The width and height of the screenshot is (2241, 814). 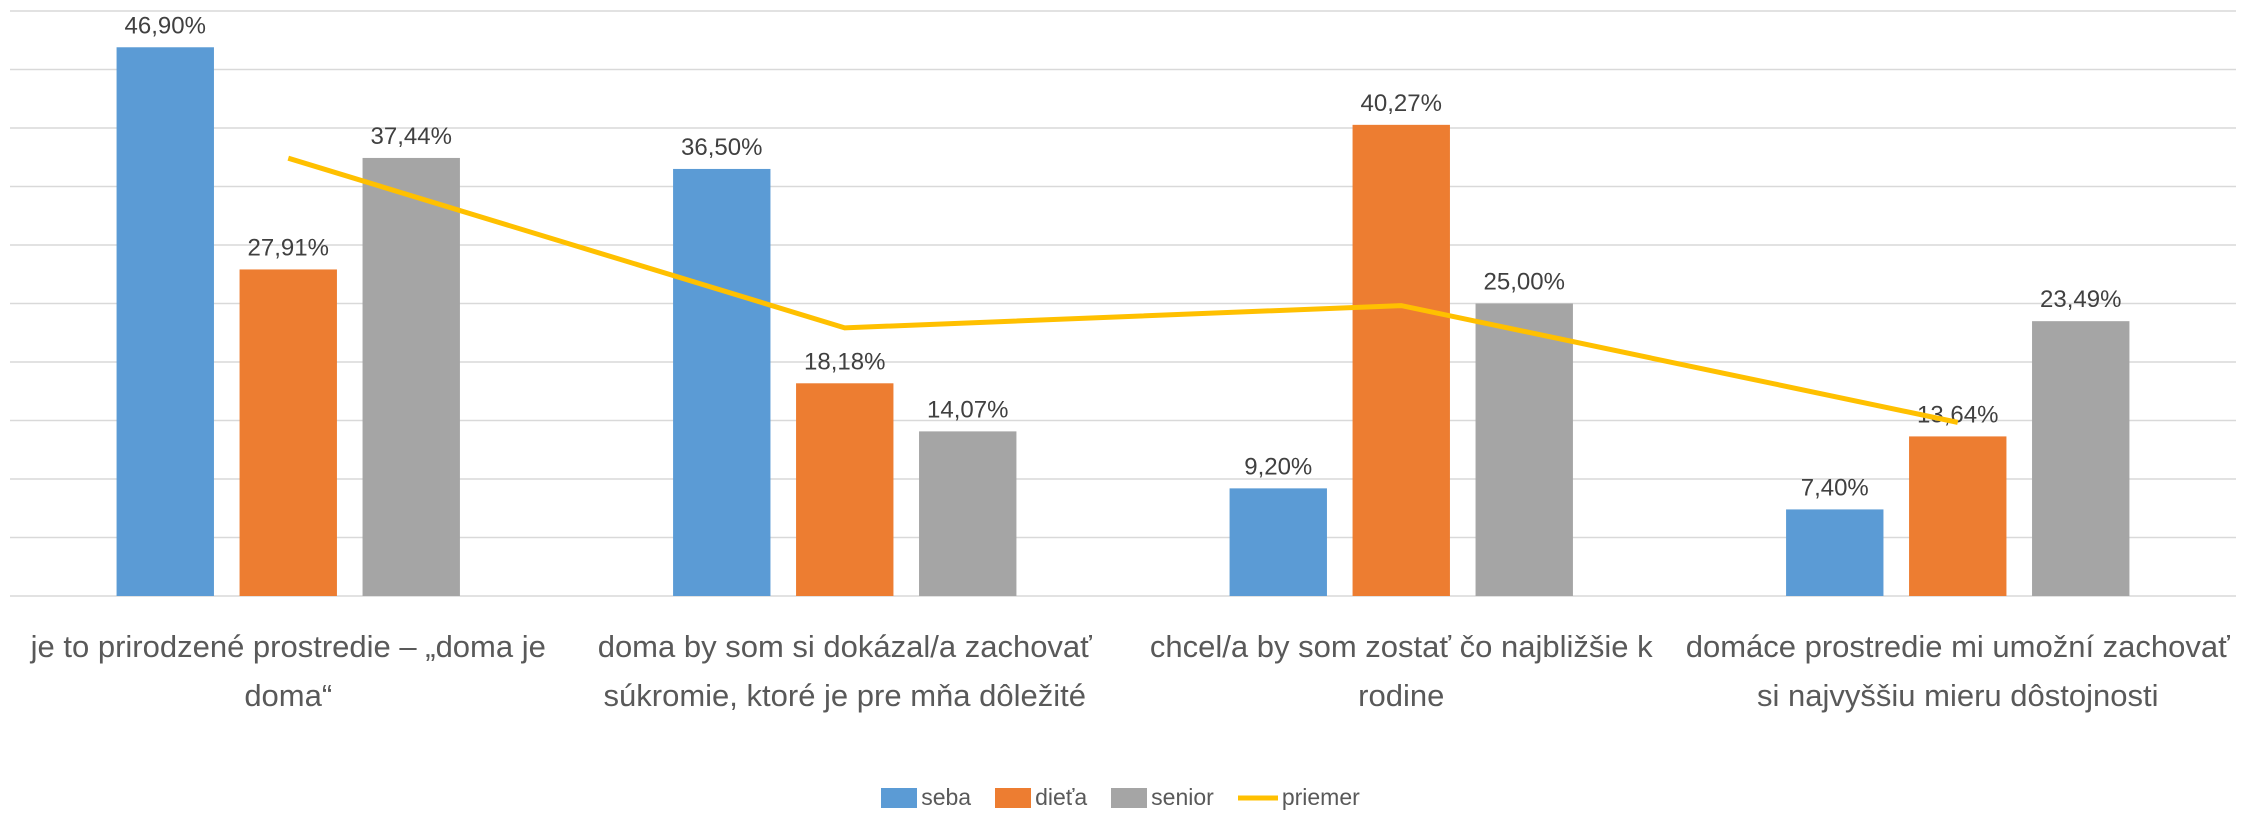 I want to click on legend-item: senior, so click(x=1162, y=797).